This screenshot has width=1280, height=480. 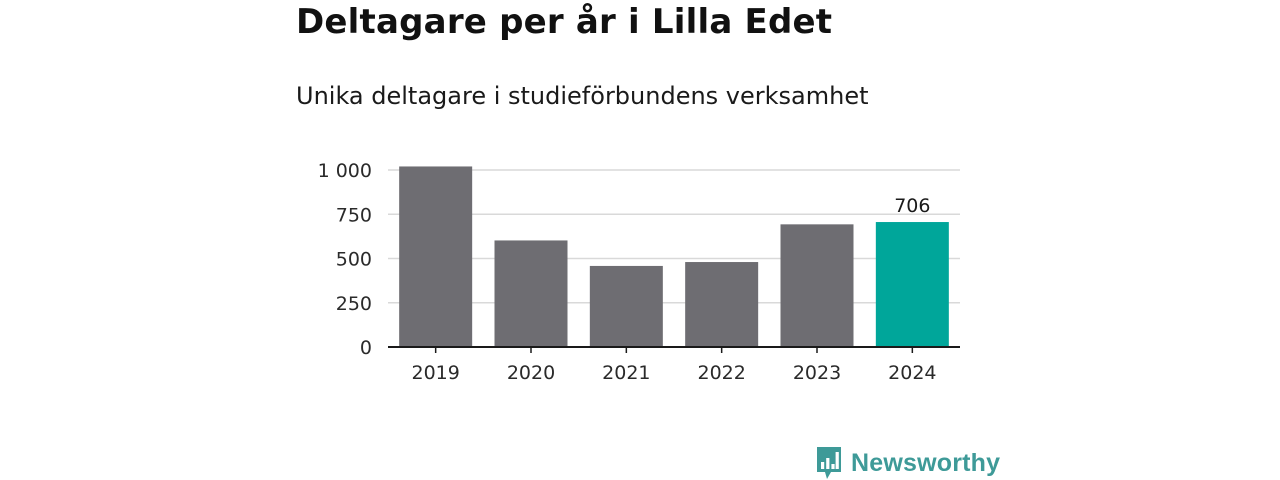 I want to click on x-tick-label: 2020, so click(x=531, y=373).